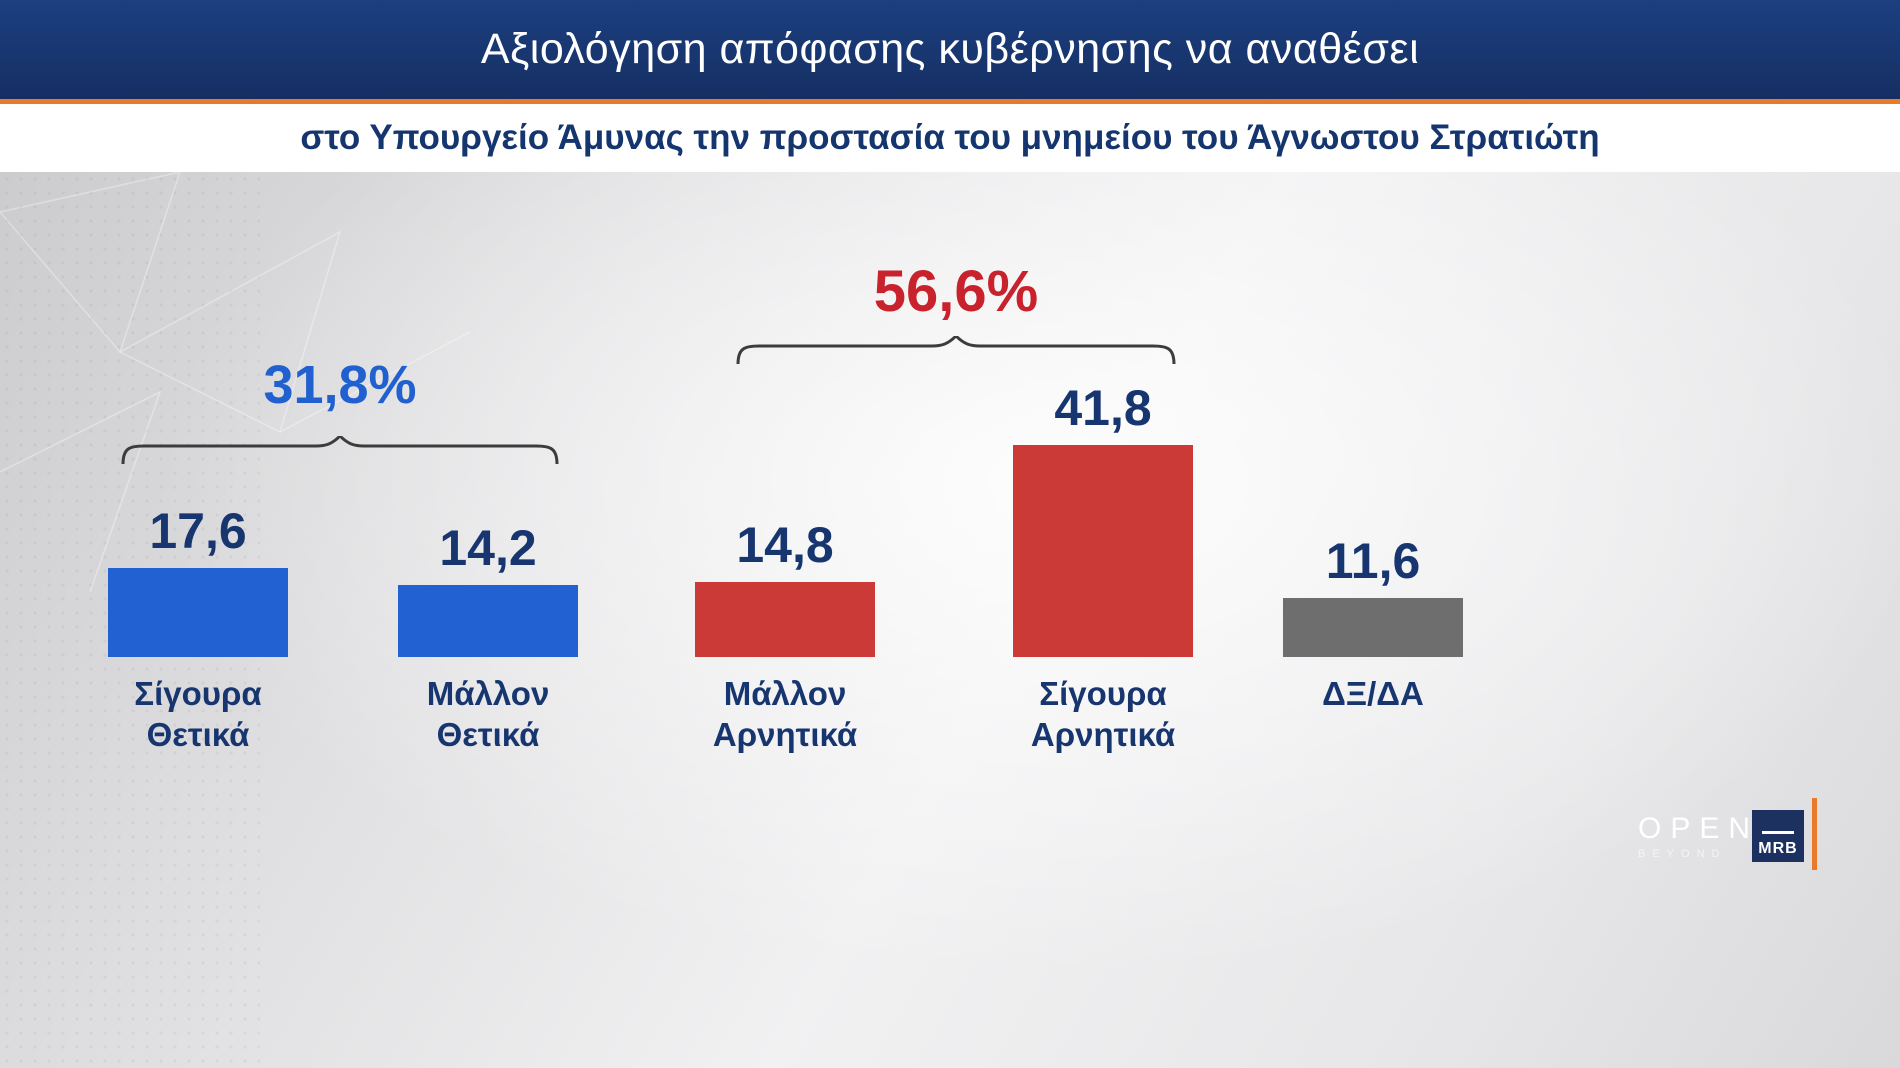 The width and height of the screenshot is (1900, 1068). Describe the element at coordinates (340, 450) in the screenshot. I see `brace-positive-icon` at that location.